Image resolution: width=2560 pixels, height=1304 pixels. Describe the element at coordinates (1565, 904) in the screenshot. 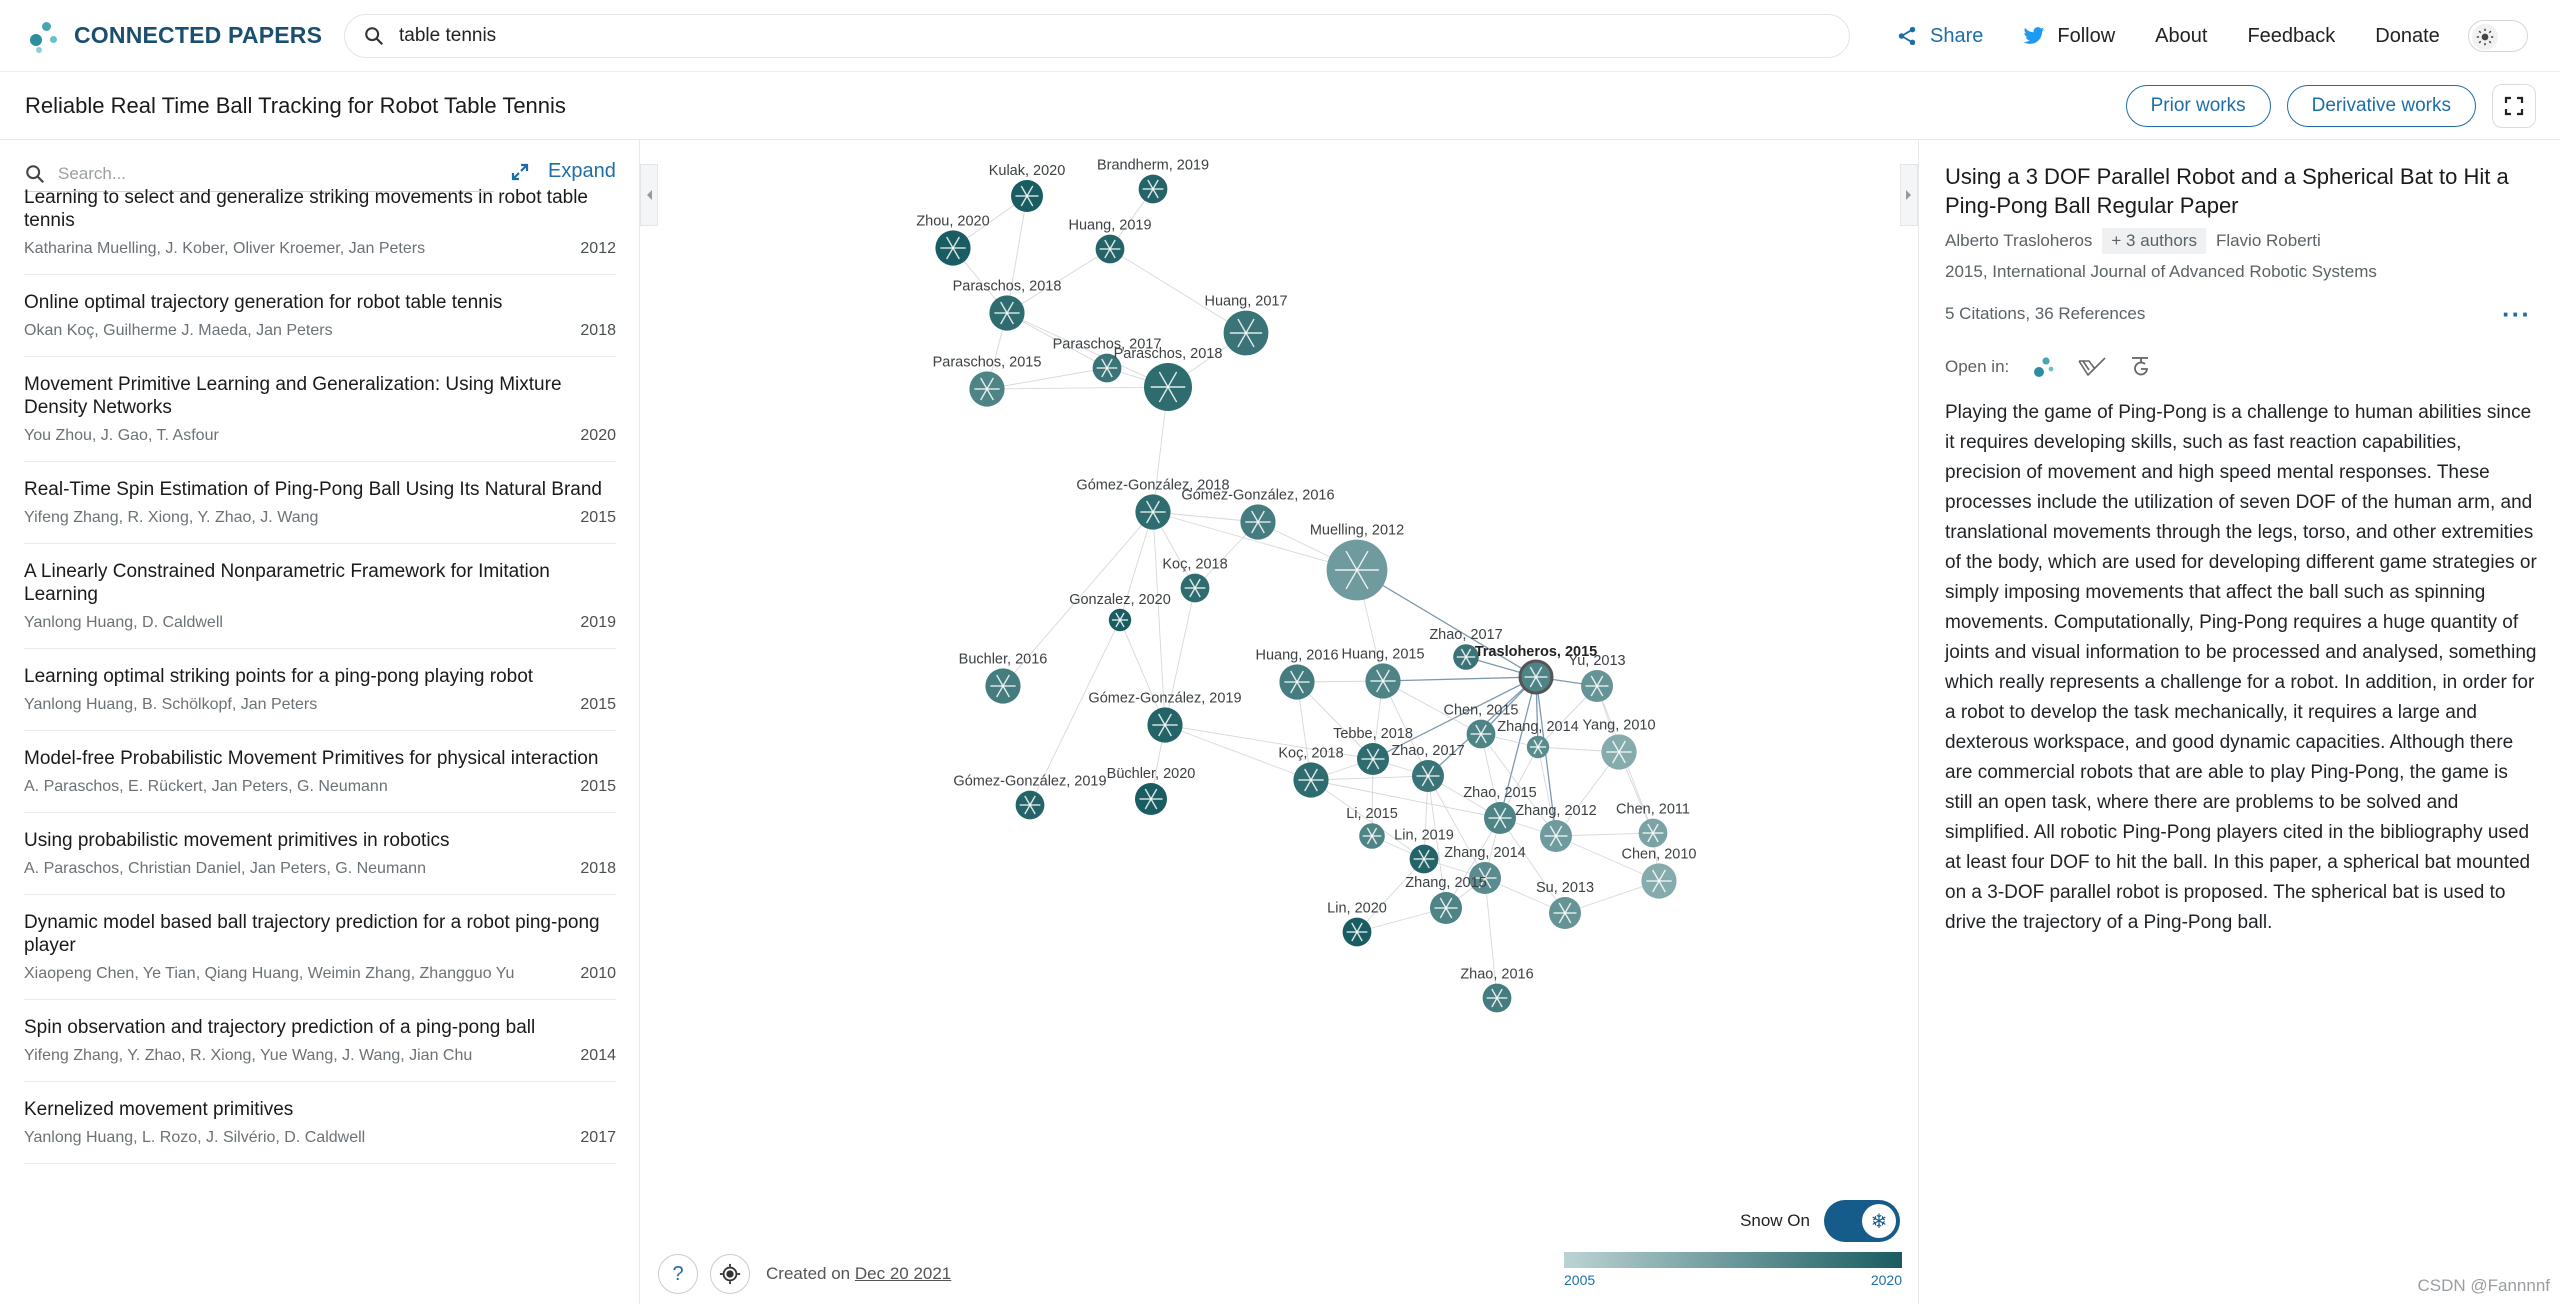

I see `graph-node: Su, 2013` at that location.